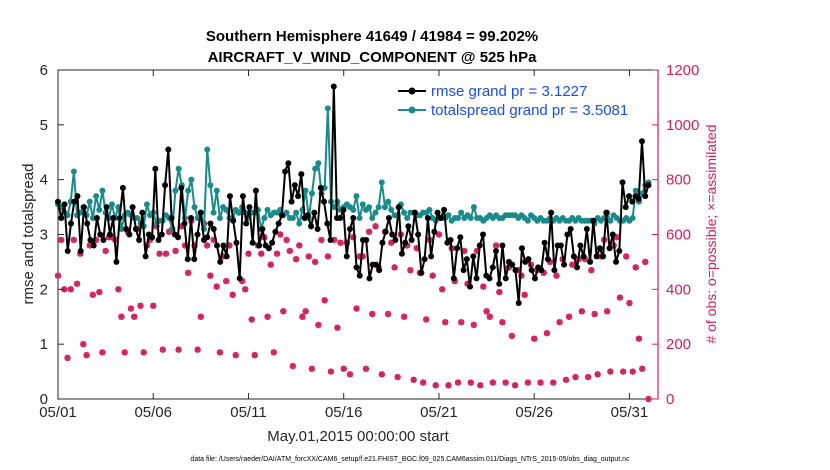 The image size is (830, 470). I want to click on y-left-tick-label: 2, so click(44, 289).